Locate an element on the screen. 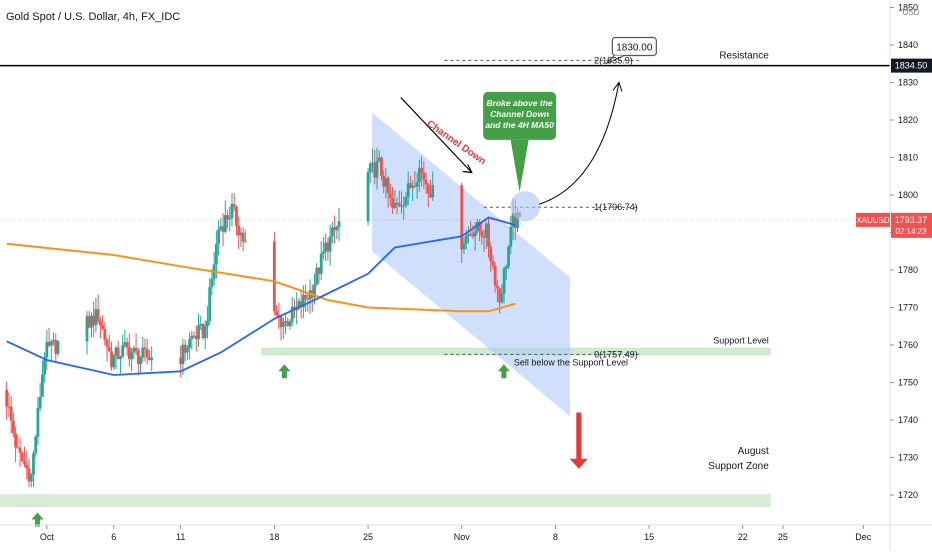 The height and width of the screenshot is (555, 932). y-tick-label: 1850 is located at coordinates (908, 8).